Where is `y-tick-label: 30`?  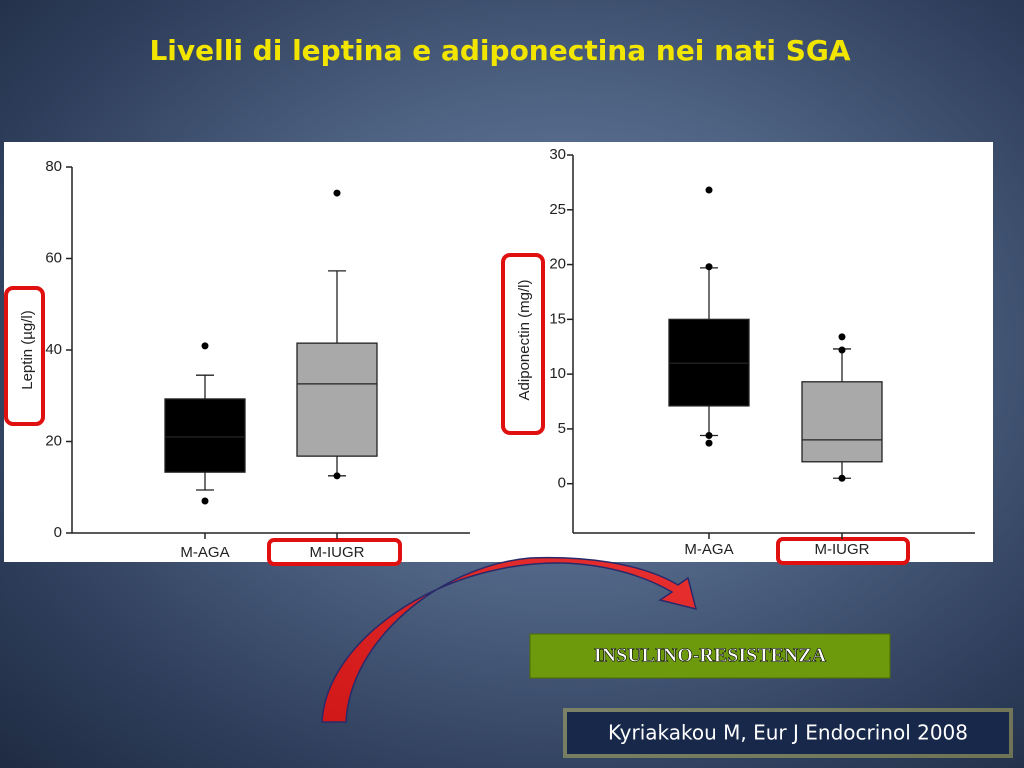
y-tick-label: 30 is located at coordinates (557, 154).